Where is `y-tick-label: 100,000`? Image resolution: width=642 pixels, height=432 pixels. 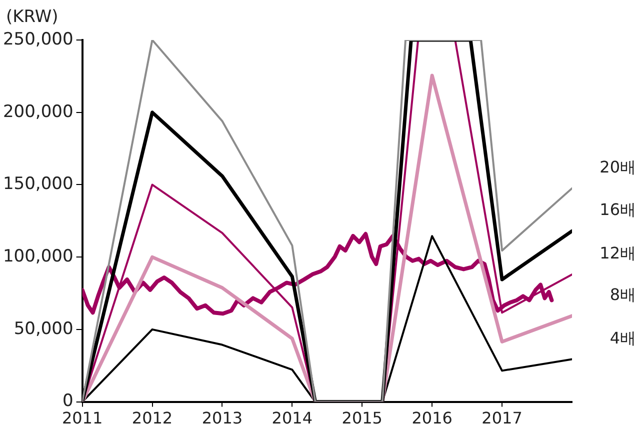 y-tick-label: 100,000 is located at coordinates (38, 256).